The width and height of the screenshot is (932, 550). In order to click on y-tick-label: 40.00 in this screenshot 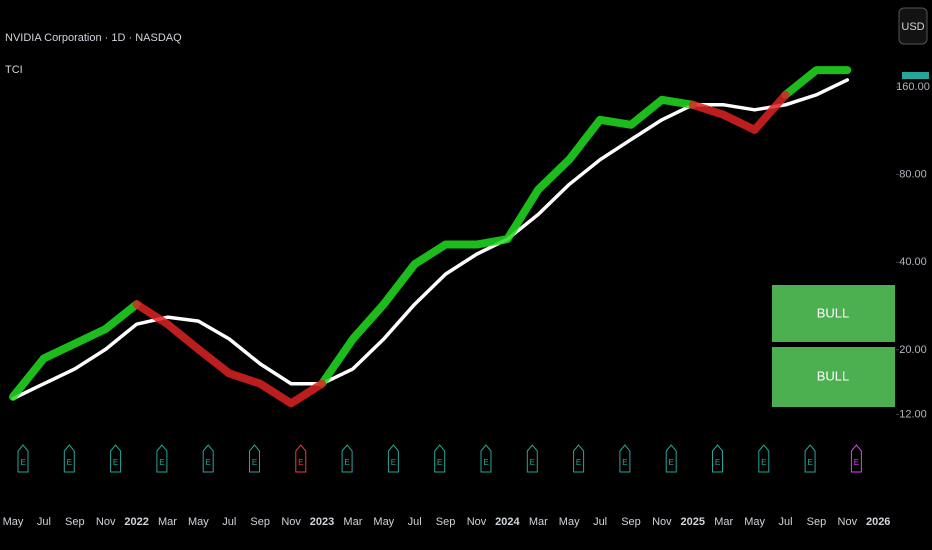, I will do `click(913, 262)`.